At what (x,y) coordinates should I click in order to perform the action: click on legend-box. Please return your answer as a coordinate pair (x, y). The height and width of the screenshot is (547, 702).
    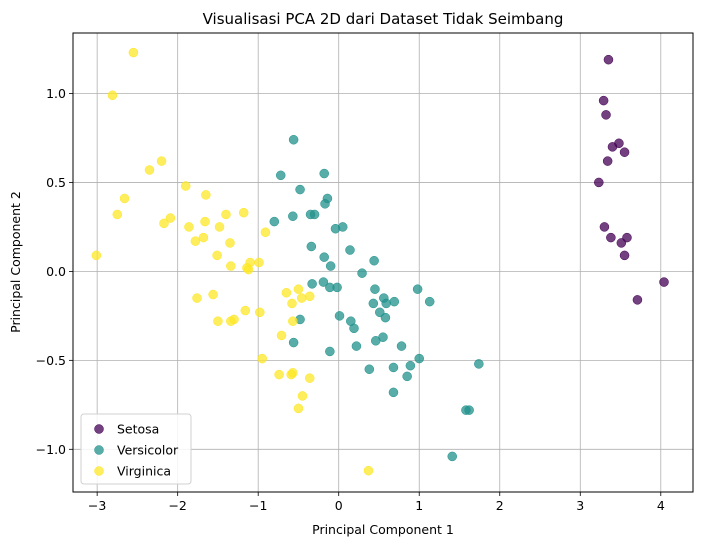
    Looking at the image, I should click on (136, 449).